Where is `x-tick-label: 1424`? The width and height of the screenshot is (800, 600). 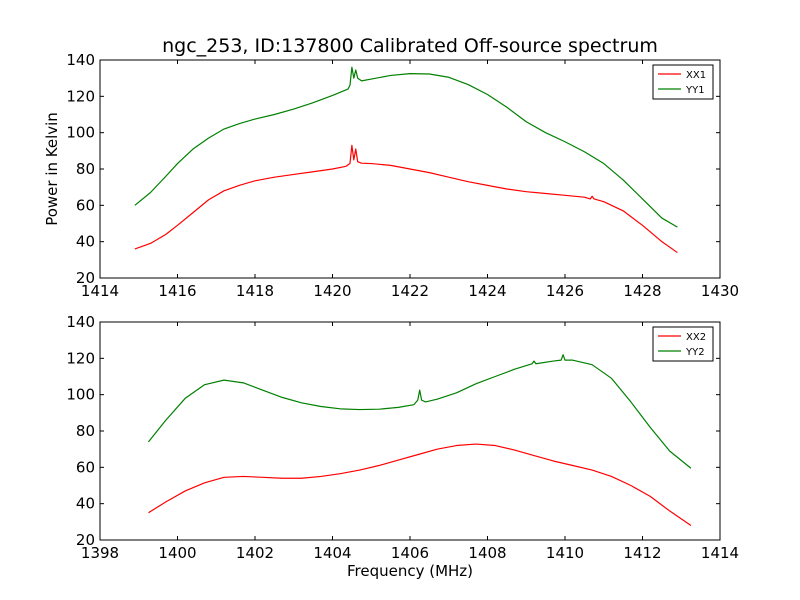
x-tick-label: 1424 is located at coordinates (487, 291).